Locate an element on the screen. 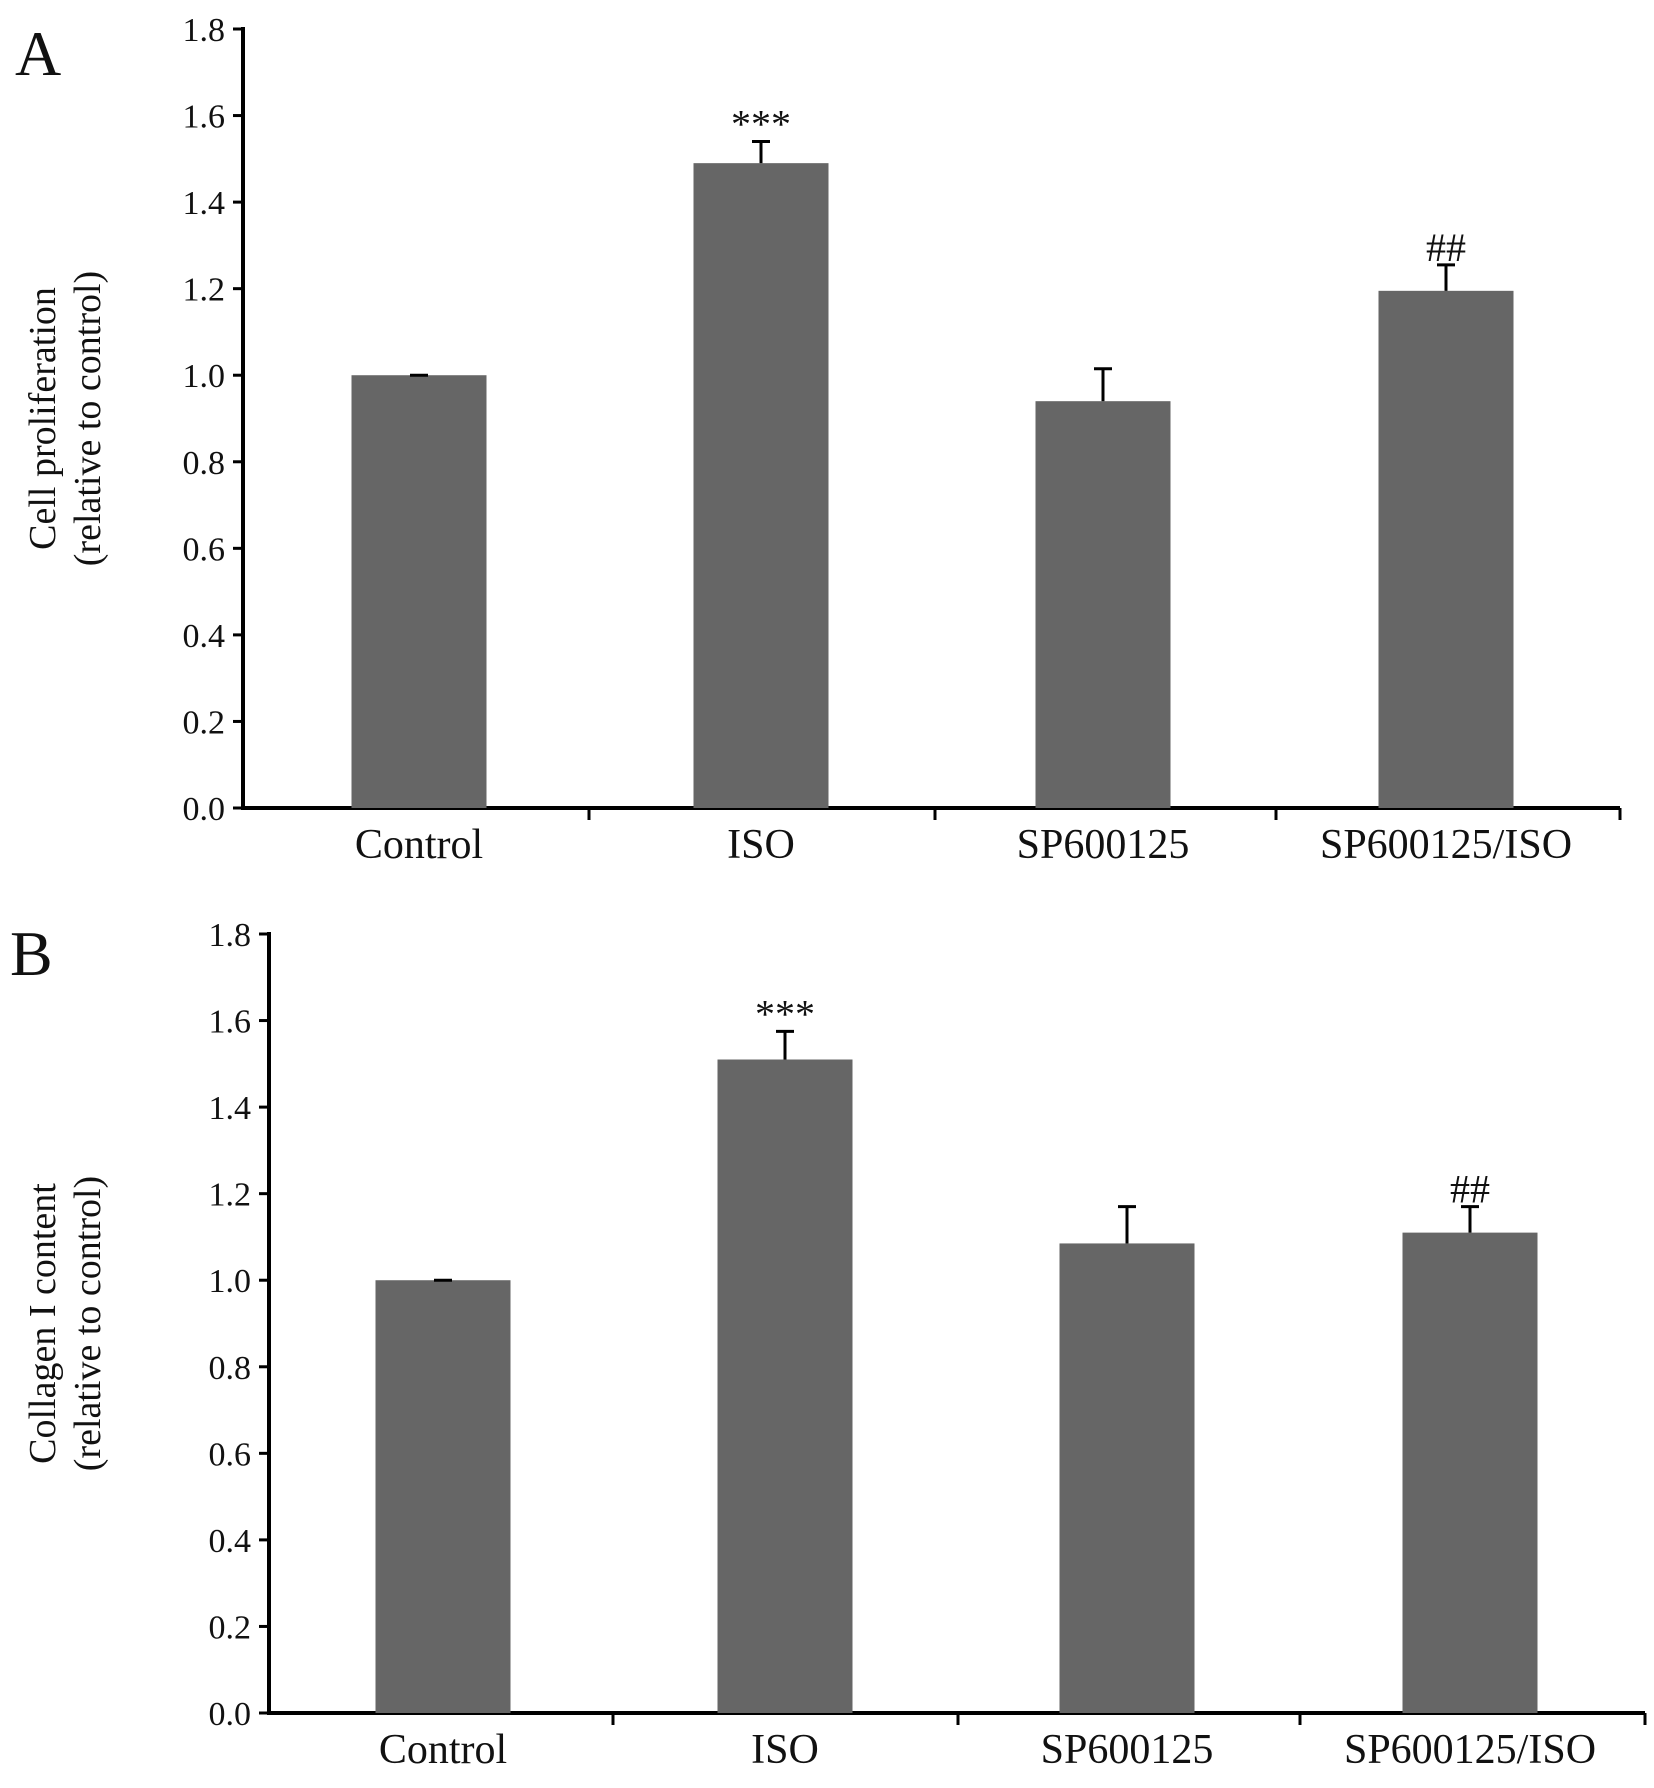 The height and width of the screenshot is (1788, 1654). panel-label: B is located at coordinates (31, 953).